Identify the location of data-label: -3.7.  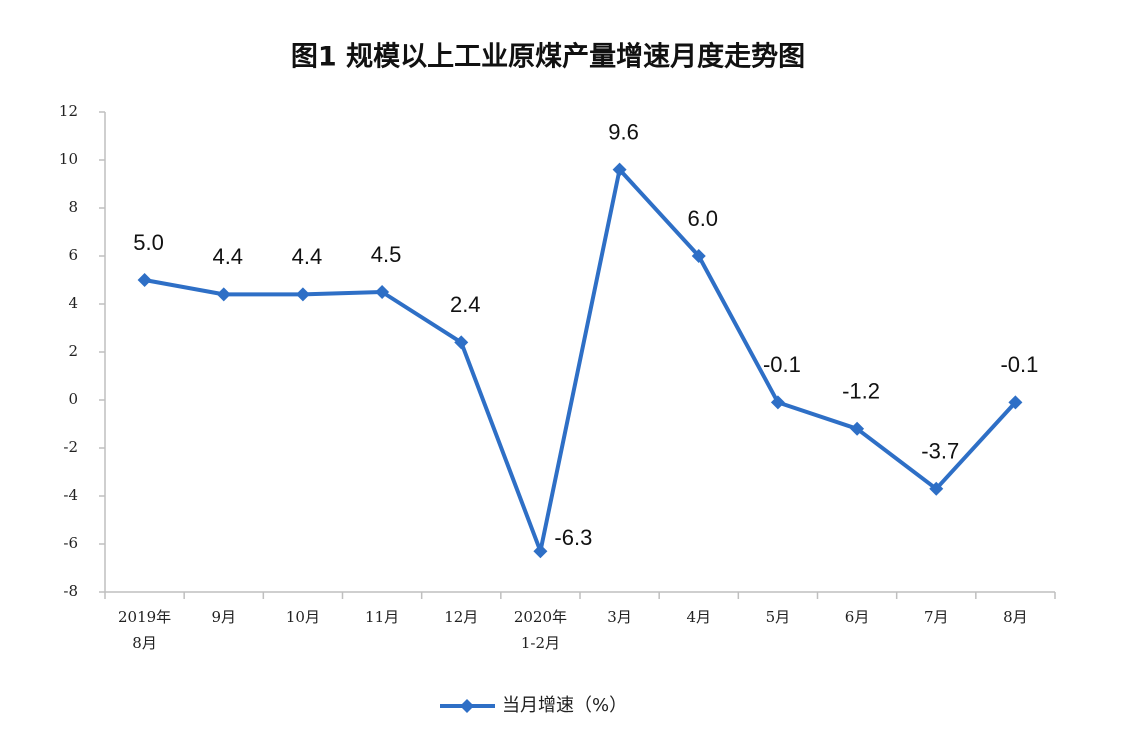
(940, 451).